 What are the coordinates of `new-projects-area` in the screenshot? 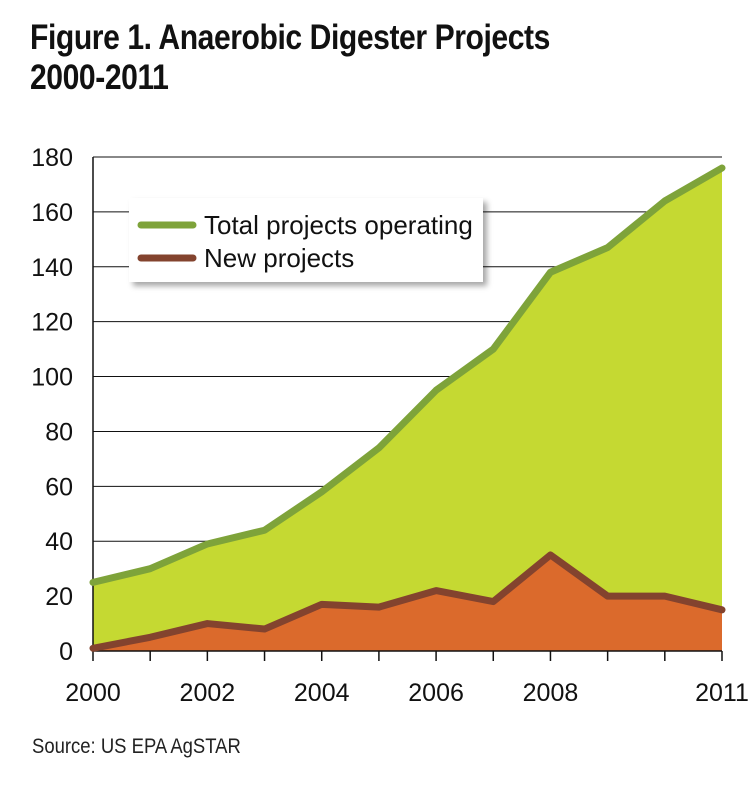 It's located at (407, 602).